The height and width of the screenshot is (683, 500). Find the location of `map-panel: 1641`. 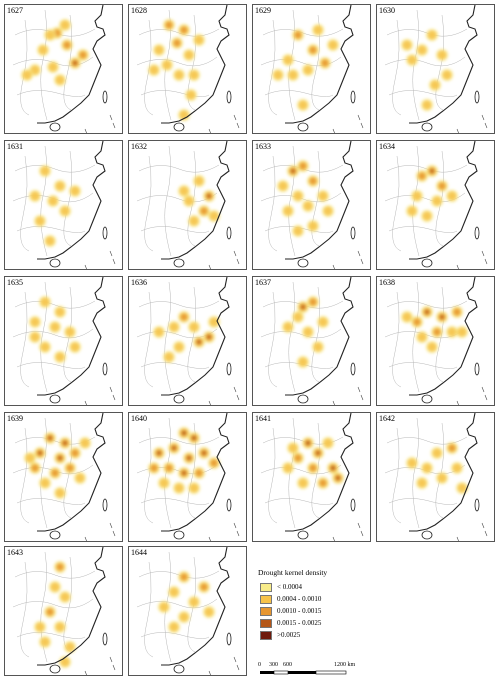

map-panel: 1641 is located at coordinates (311, 477).